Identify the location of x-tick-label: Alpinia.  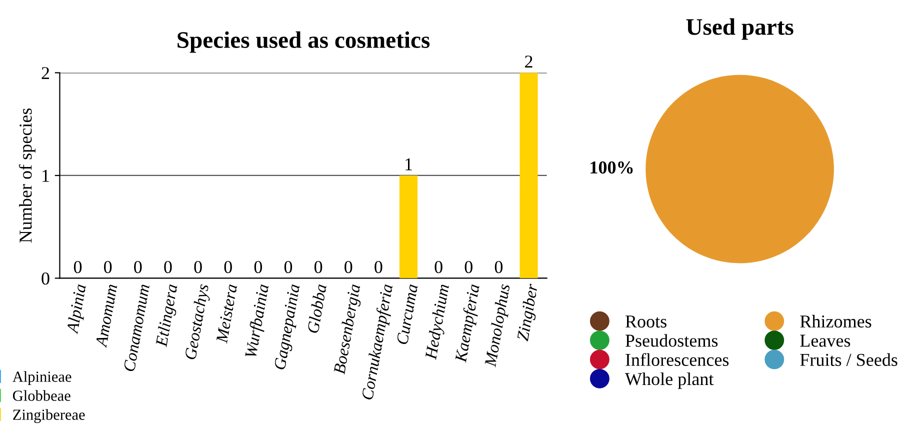
(78, 309).